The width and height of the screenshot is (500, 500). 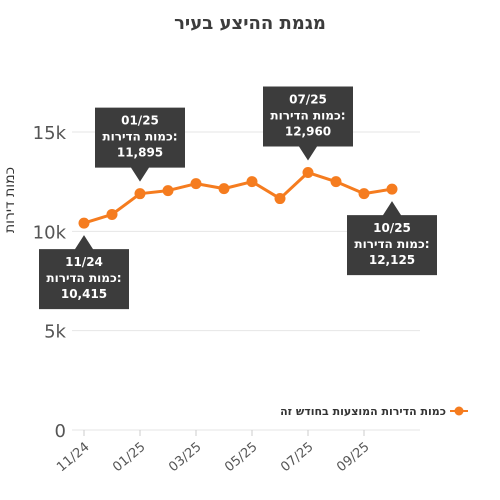 I want to click on annotation-callout: 10/25 כמות הדירות: 12,125, so click(x=392, y=238).